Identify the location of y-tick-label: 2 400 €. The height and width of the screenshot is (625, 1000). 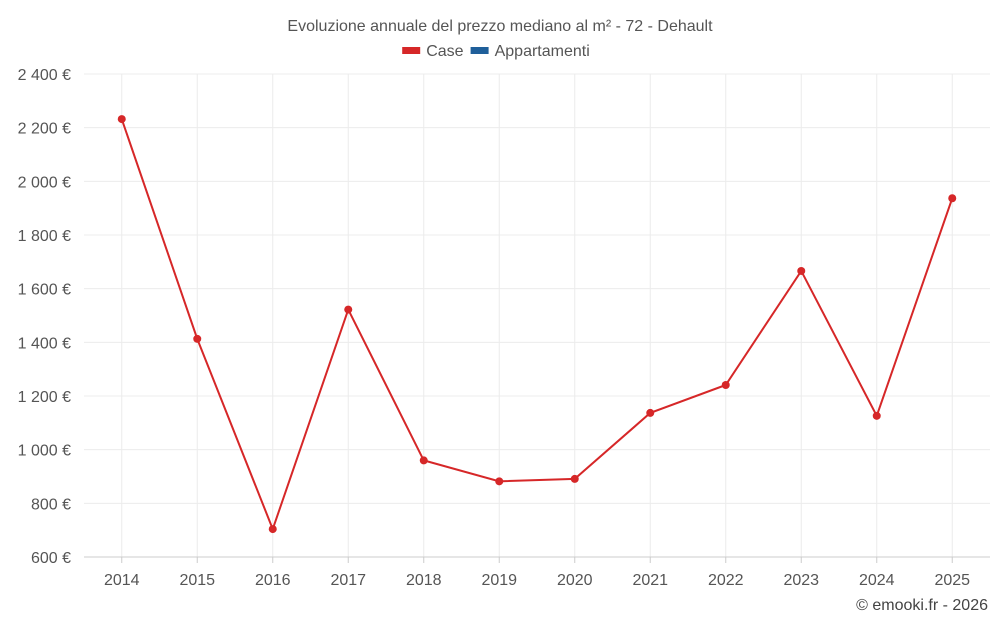
(44, 75).